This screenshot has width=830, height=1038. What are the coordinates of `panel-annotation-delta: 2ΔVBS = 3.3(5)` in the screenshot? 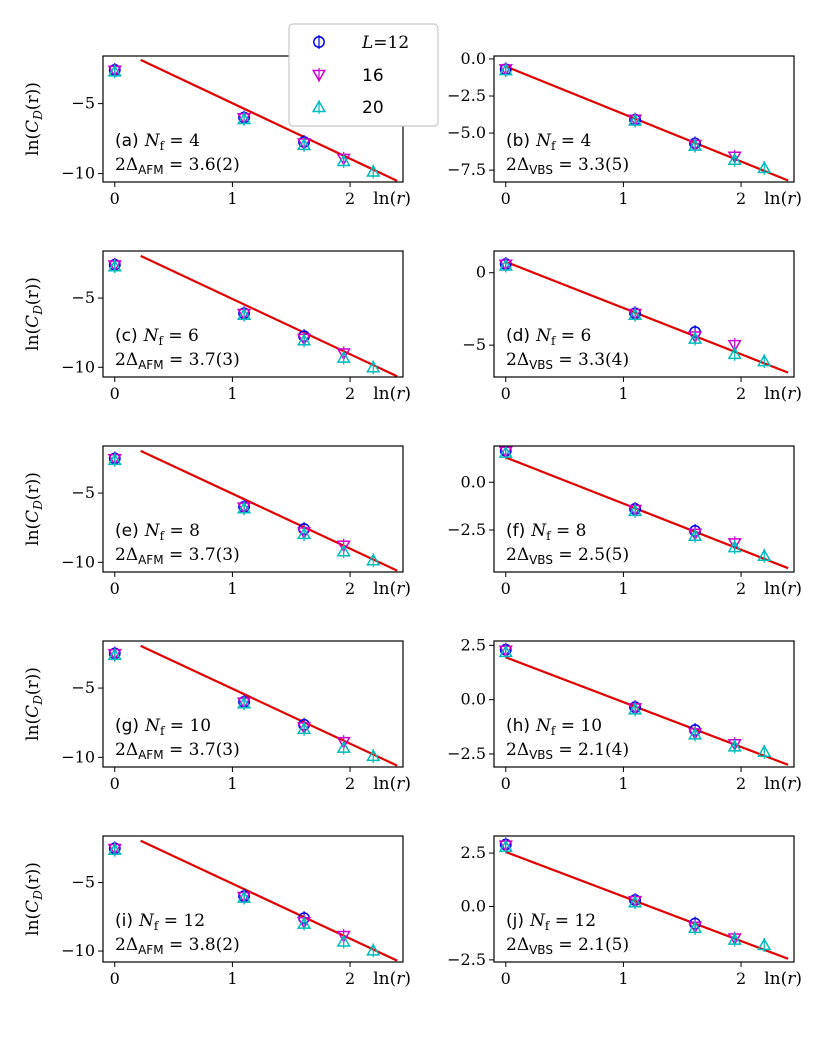 It's located at (567, 166).